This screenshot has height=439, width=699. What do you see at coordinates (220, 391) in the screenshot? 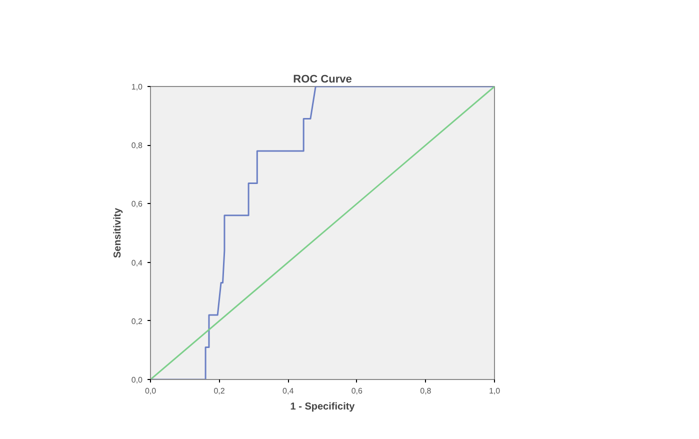
I see `x-tick-label: 0,2` at bounding box center [220, 391].